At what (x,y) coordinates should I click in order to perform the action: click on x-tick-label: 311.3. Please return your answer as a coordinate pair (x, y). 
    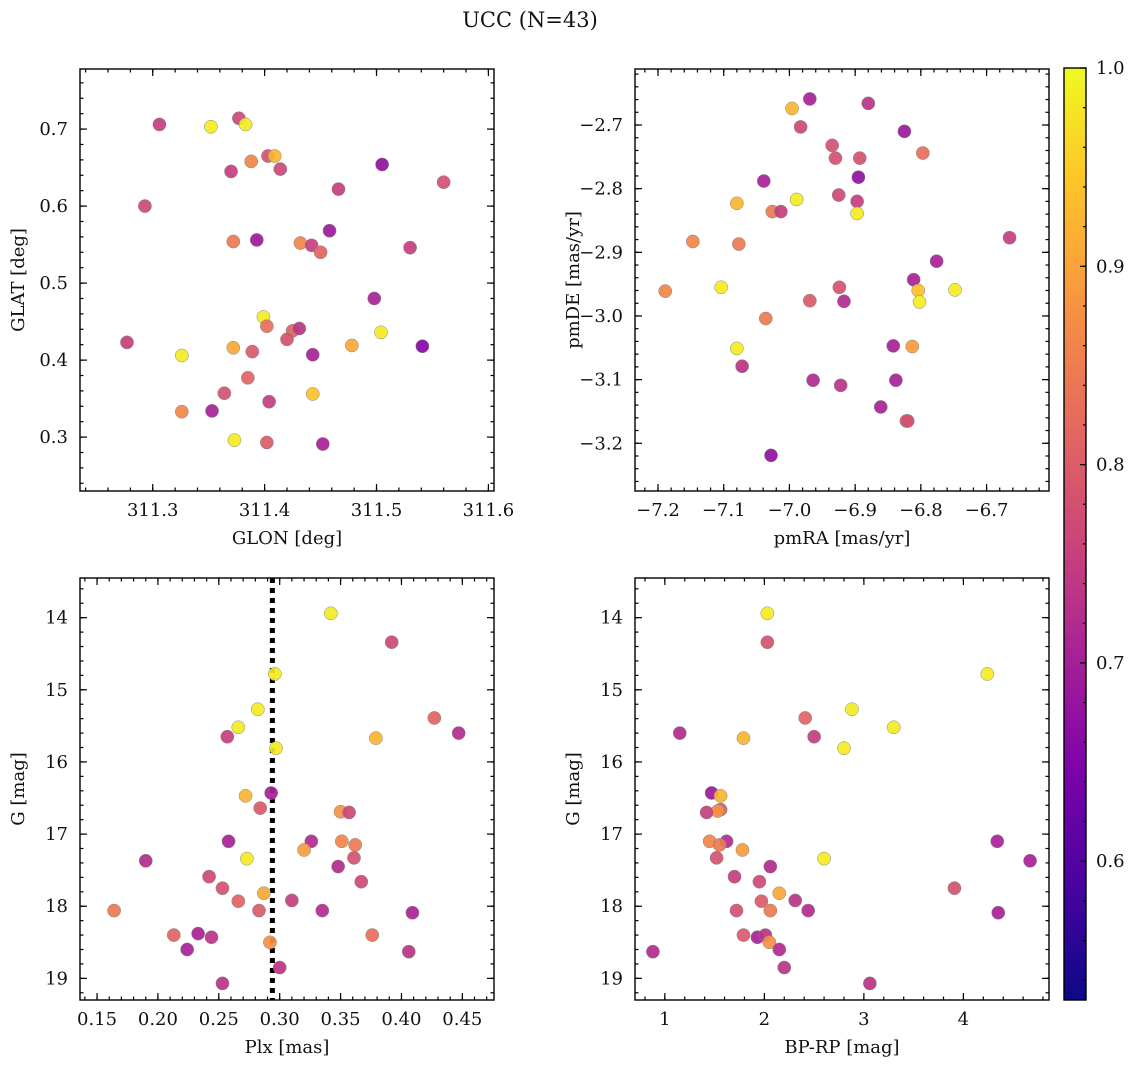
    Looking at the image, I should click on (153, 510).